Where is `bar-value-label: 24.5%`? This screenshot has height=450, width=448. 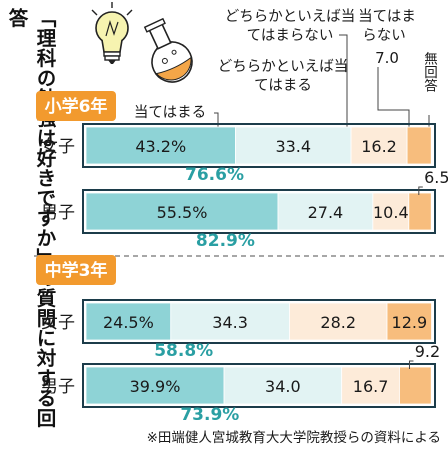
bar-value-label: 24.5% is located at coordinates (128, 322).